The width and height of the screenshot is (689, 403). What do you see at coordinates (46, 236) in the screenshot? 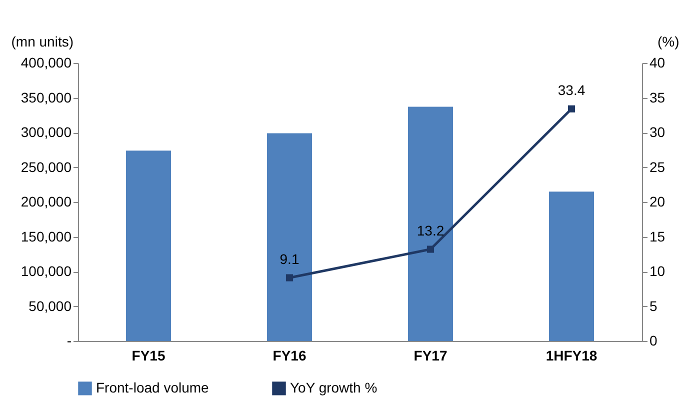
I see `y-tick-label: 150,000` at bounding box center [46, 236].